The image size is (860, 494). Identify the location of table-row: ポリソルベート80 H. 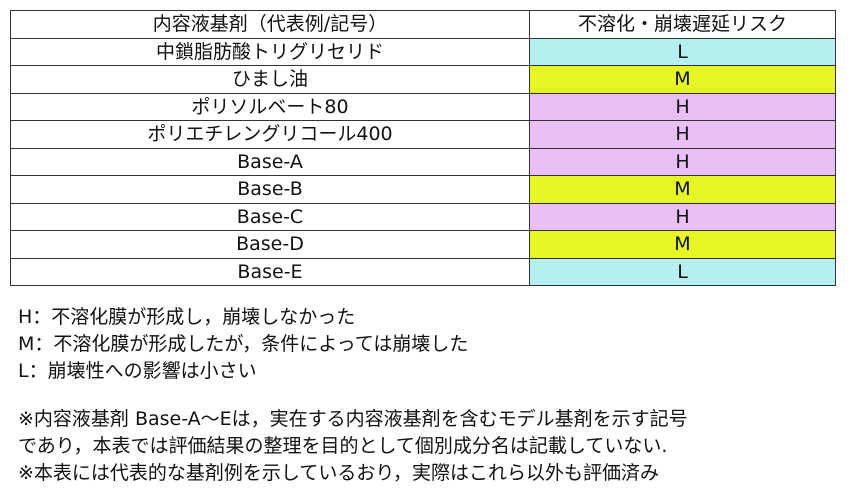
(423, 106).